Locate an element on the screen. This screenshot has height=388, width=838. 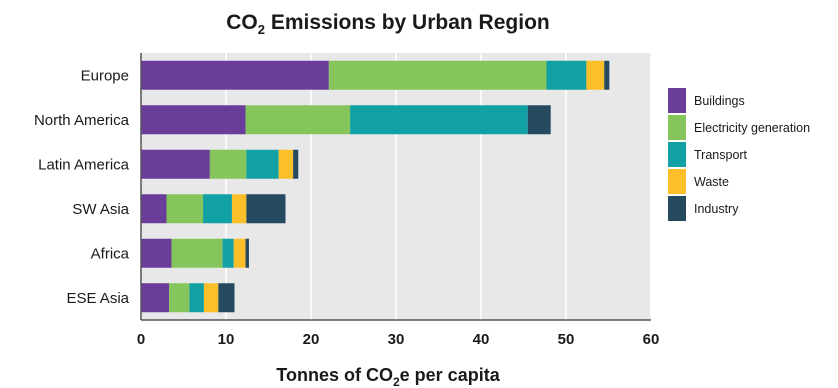
bar-ese-asia-electricity-generation is located at coordinates (179, 298).